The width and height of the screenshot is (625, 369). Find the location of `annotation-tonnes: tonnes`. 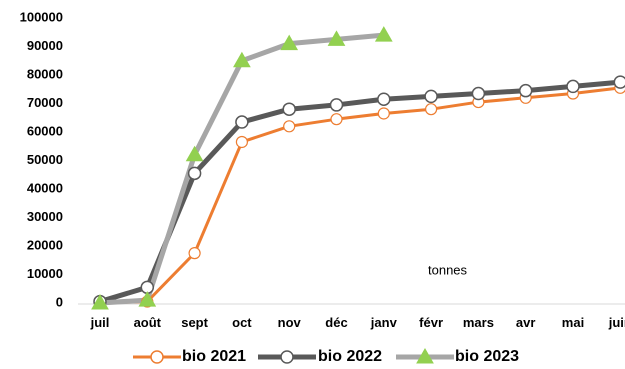

annotation-tonnes: tonnes is located at coordinates (448, 269).